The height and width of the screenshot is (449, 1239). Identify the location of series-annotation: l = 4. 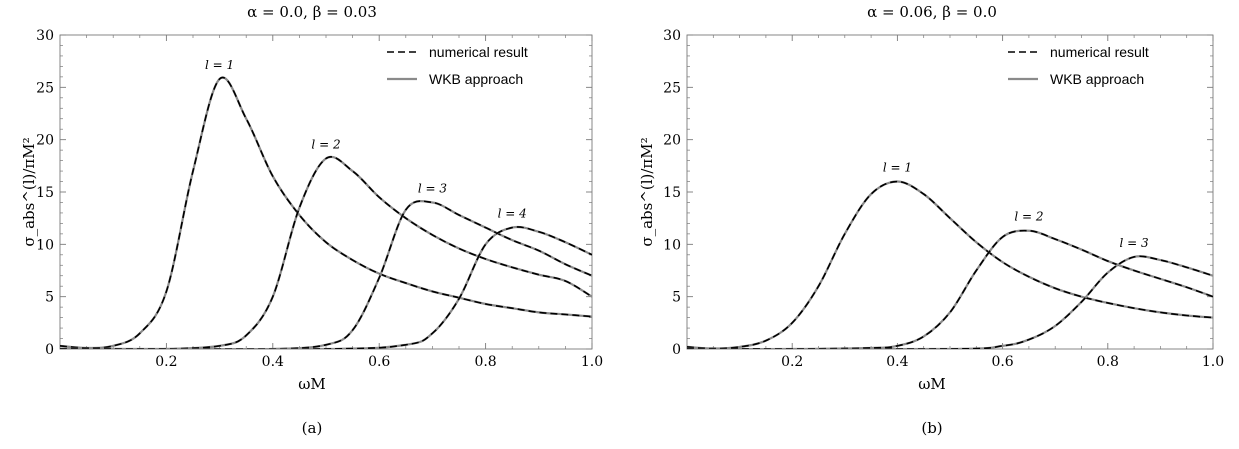
(512, 214).